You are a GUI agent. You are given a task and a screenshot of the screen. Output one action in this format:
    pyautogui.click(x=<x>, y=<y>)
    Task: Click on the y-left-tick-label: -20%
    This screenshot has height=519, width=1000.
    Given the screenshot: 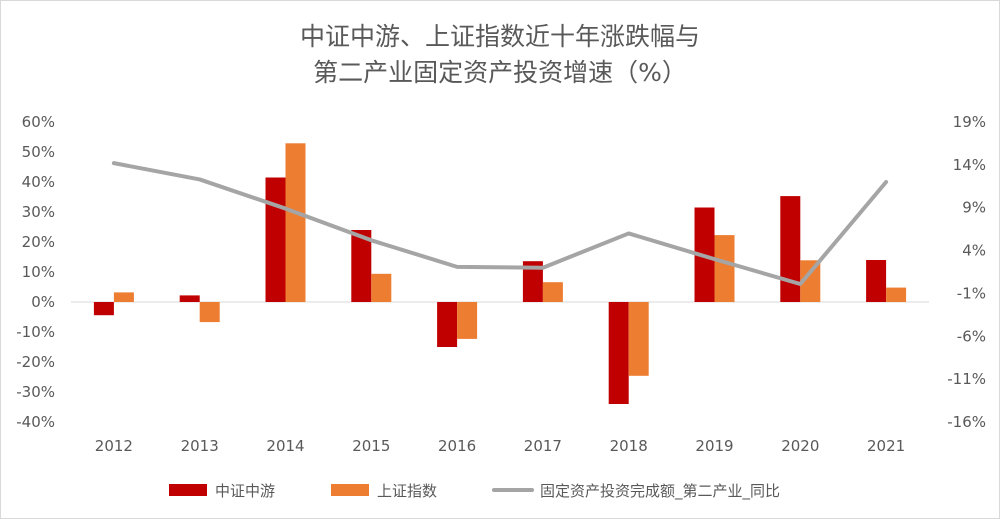 What is the action you would take?
    pyautogui.click(x=35, y=362)
    